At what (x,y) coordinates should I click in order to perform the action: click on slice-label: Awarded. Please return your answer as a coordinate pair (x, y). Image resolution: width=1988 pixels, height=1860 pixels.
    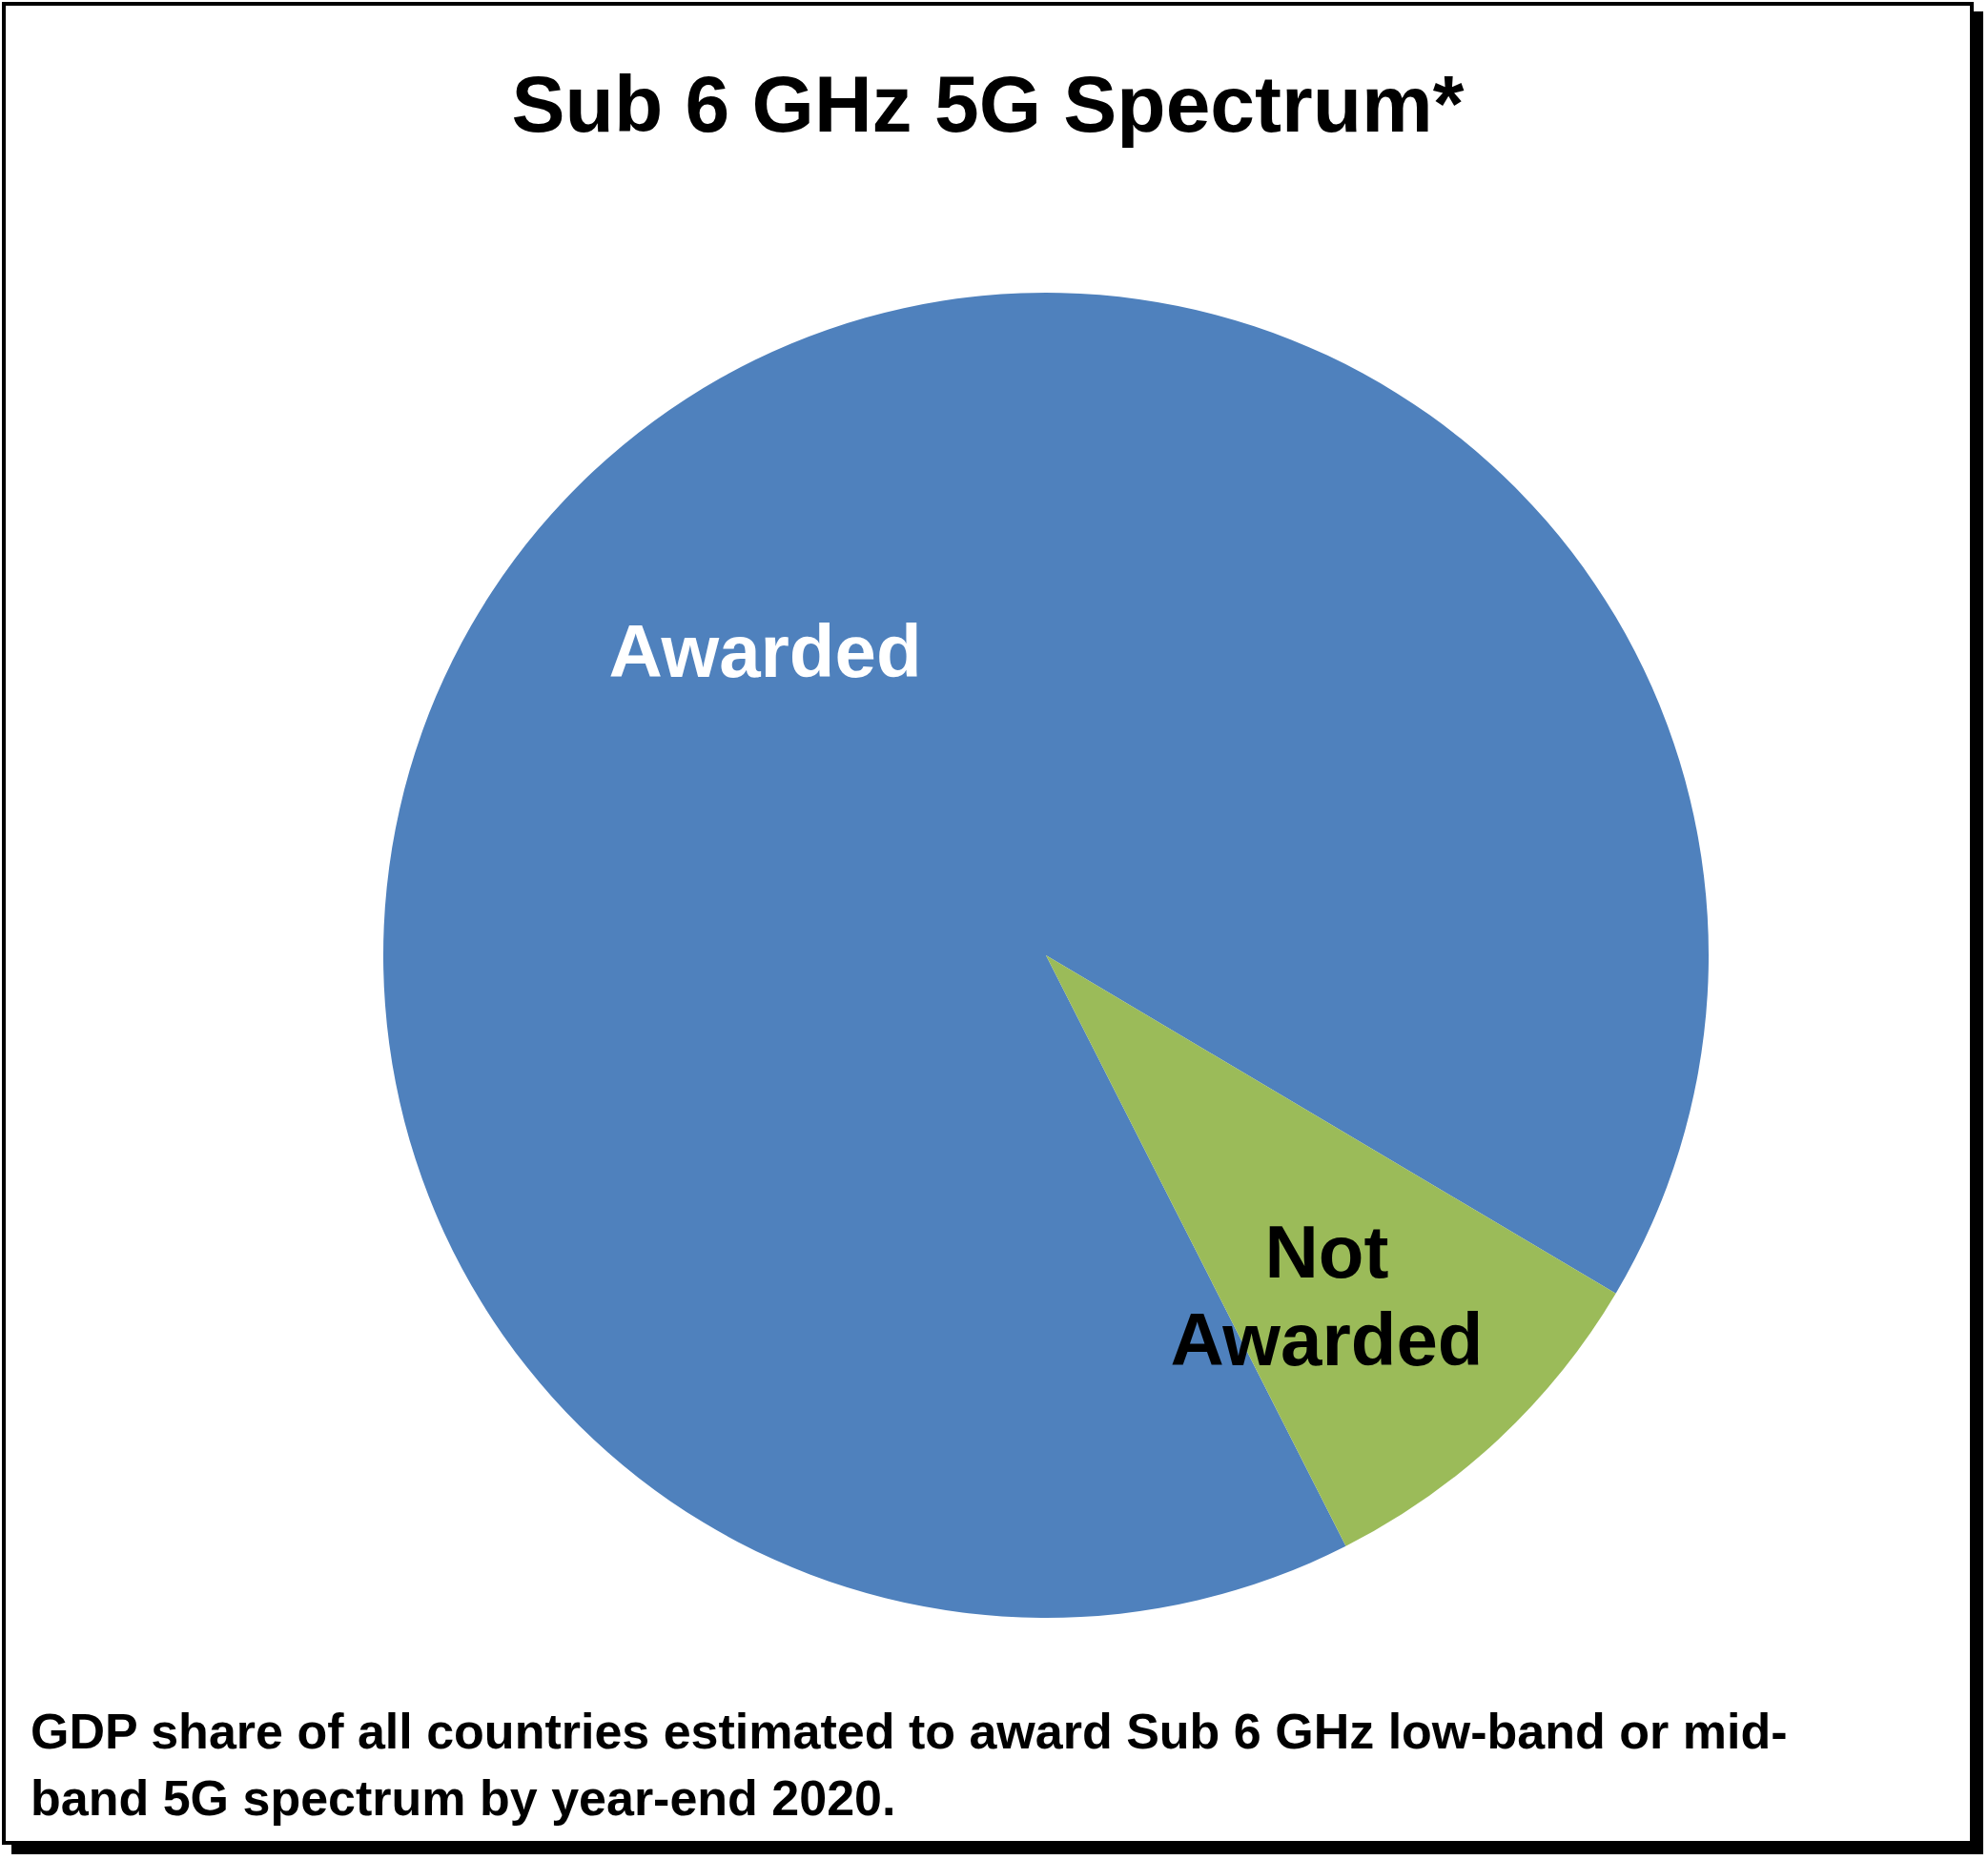
    Looking at the image, I should click on (765, 651).